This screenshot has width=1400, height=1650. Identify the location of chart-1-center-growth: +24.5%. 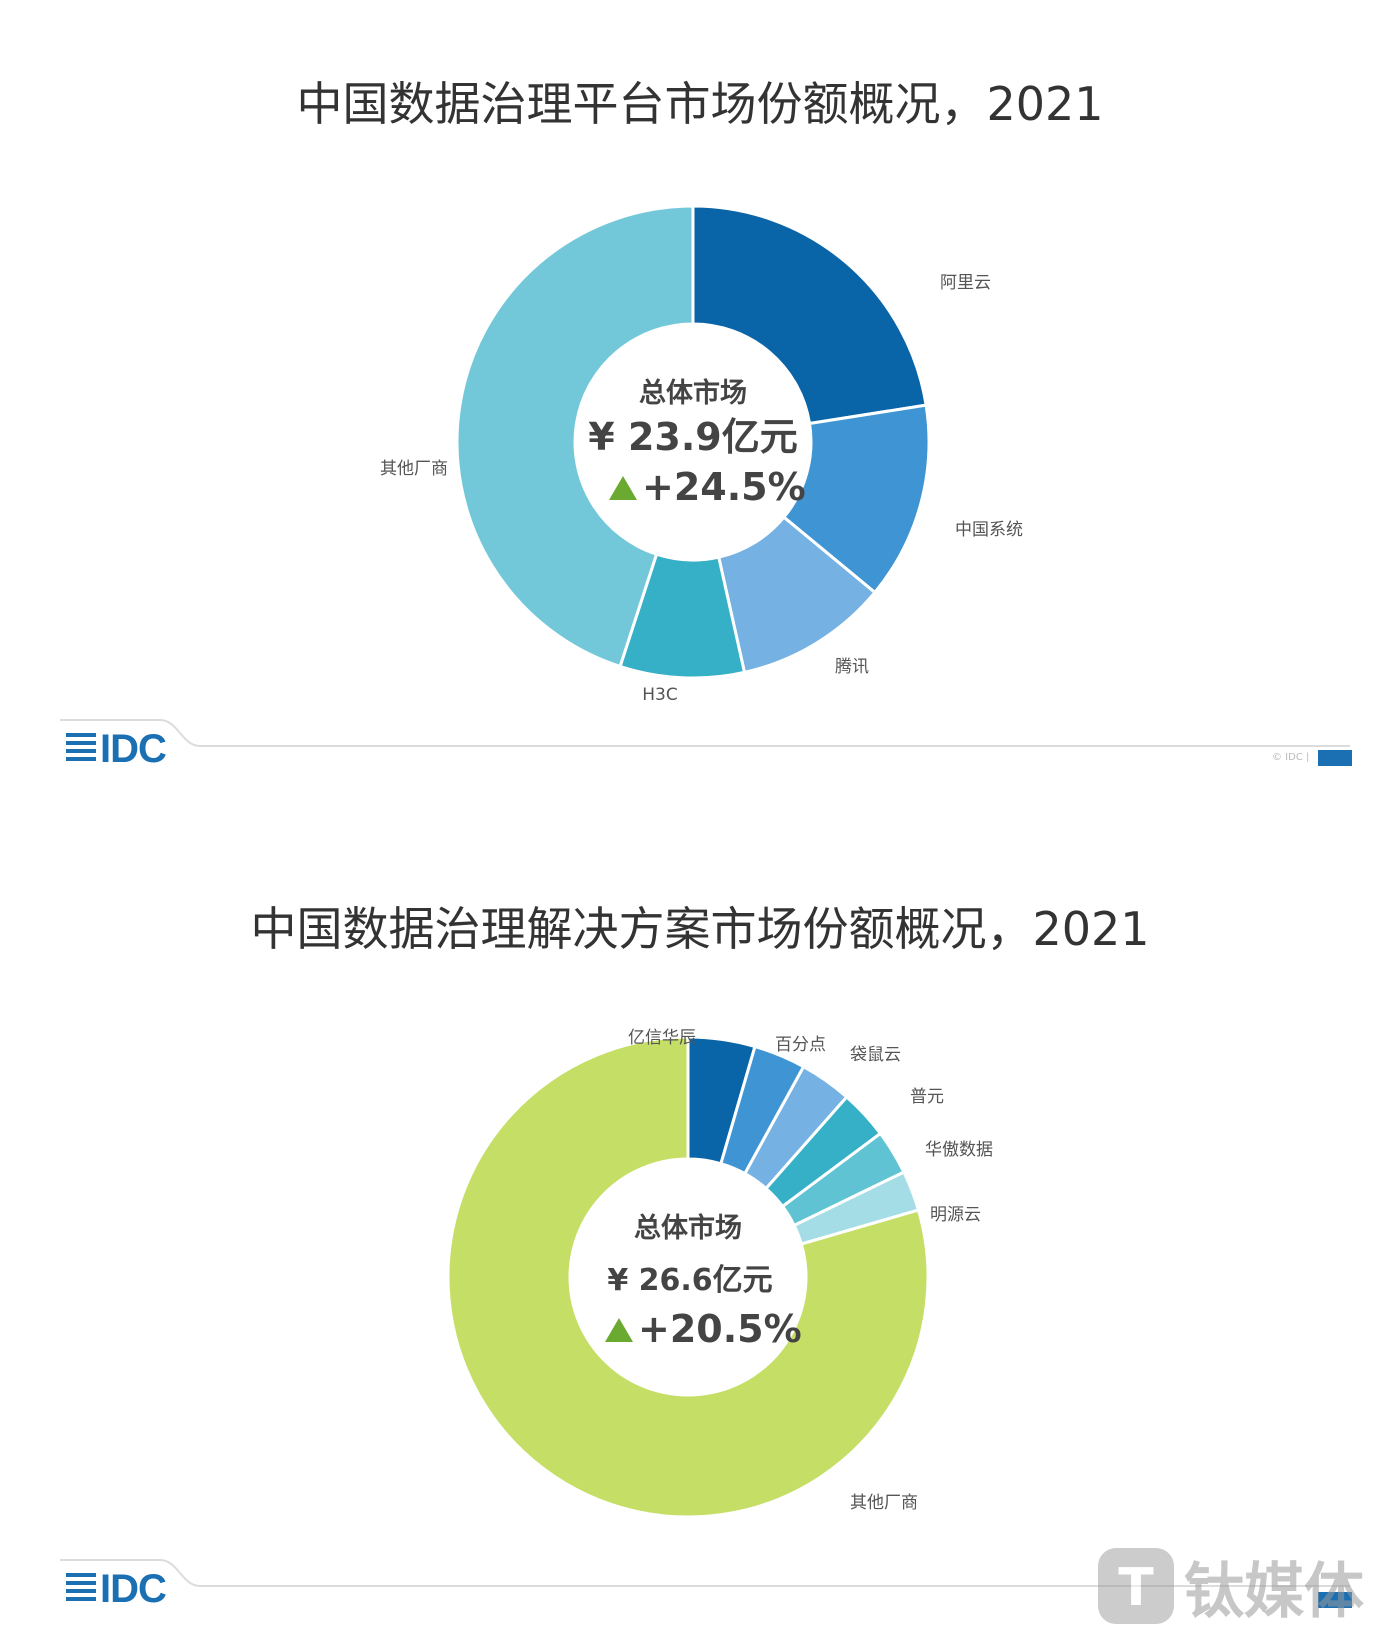
(724, 487).